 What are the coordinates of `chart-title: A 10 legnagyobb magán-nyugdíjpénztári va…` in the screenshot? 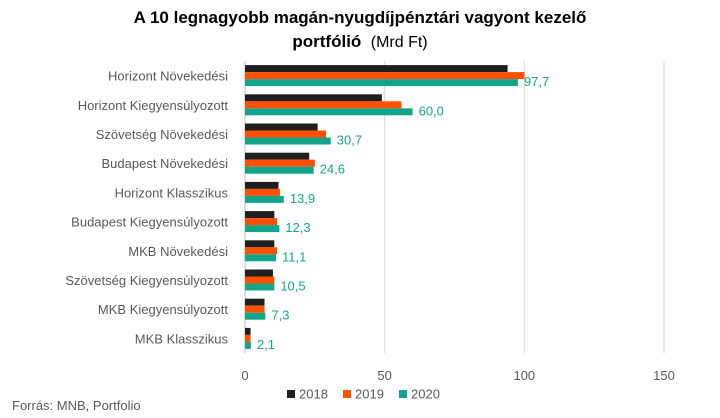 It's located at (360, 30).